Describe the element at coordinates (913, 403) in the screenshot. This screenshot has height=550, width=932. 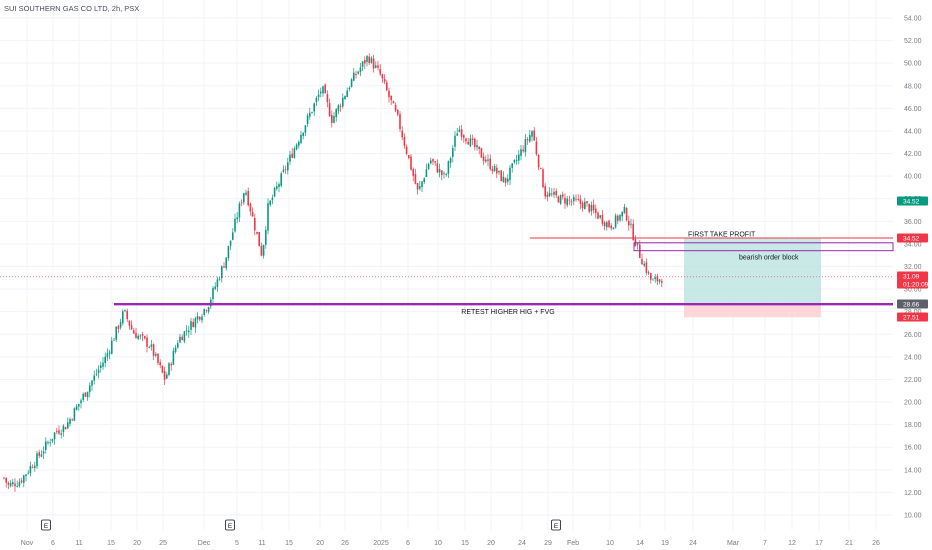
I see `y-tick-label: 20.00` at that location.